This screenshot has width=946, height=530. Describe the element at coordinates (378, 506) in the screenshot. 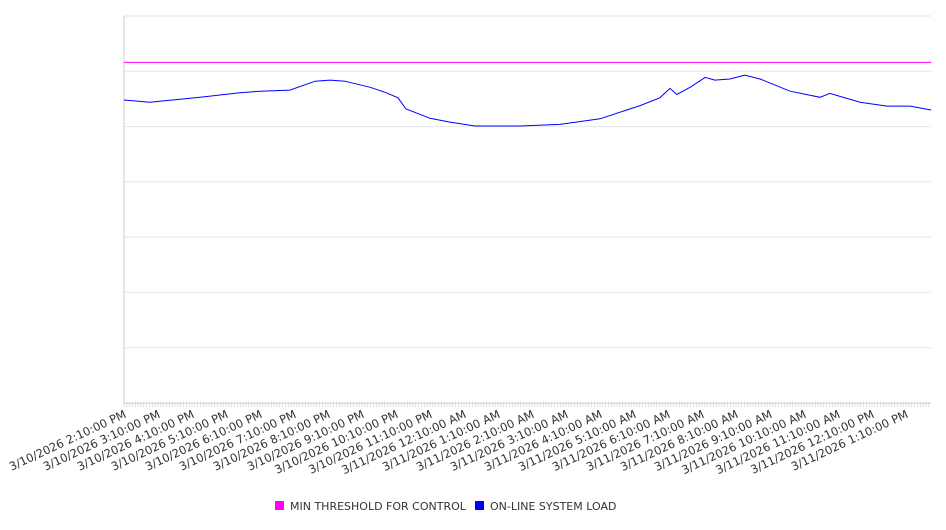

I see `legend-label: MIN THRESHOLD FOR CONTROL` at that location.